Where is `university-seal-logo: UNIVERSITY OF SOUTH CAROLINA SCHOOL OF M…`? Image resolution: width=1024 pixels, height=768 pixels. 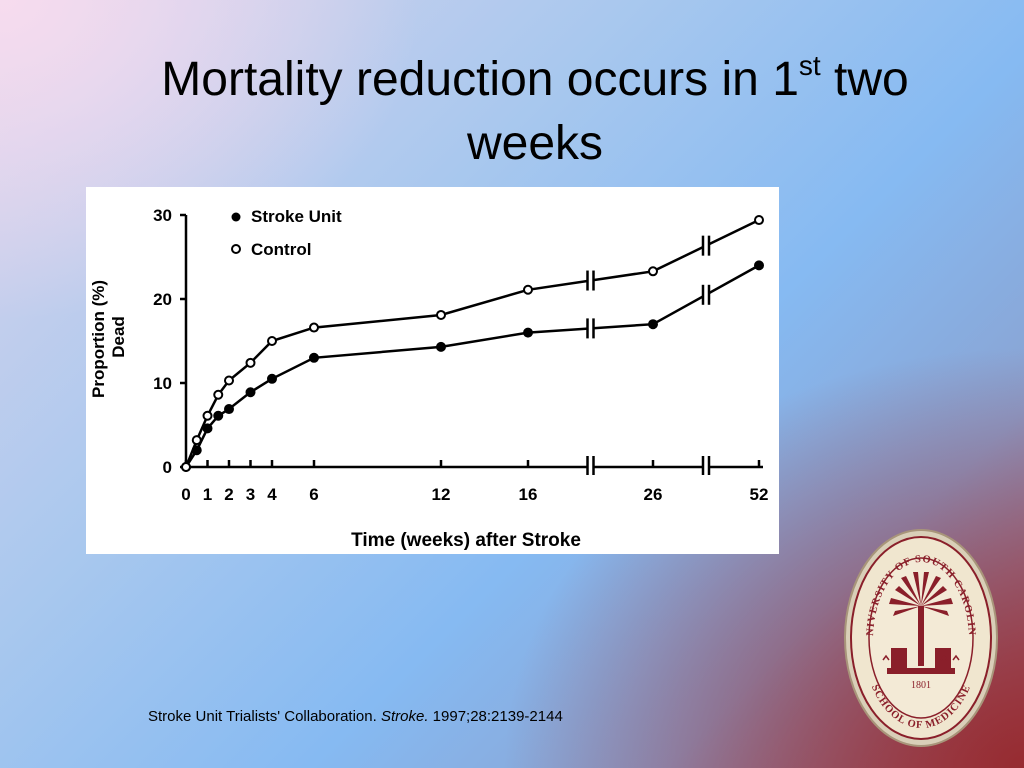 university-seal-logo: UNIVERSITY OF SOUTH CAROLINA SCHOOL OF M… is located at coordinates (919, 634).